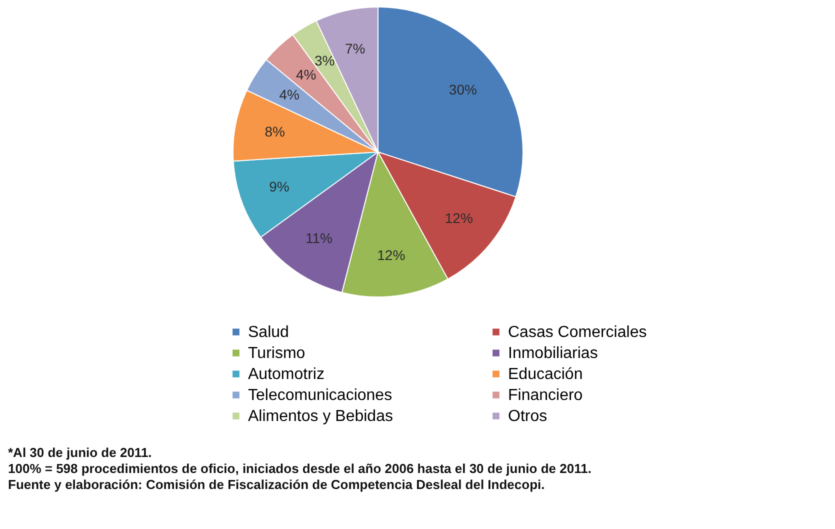 This screenshot has height=529, width=835. I want to click on legend-label: Automotriz, so click(286, 374).